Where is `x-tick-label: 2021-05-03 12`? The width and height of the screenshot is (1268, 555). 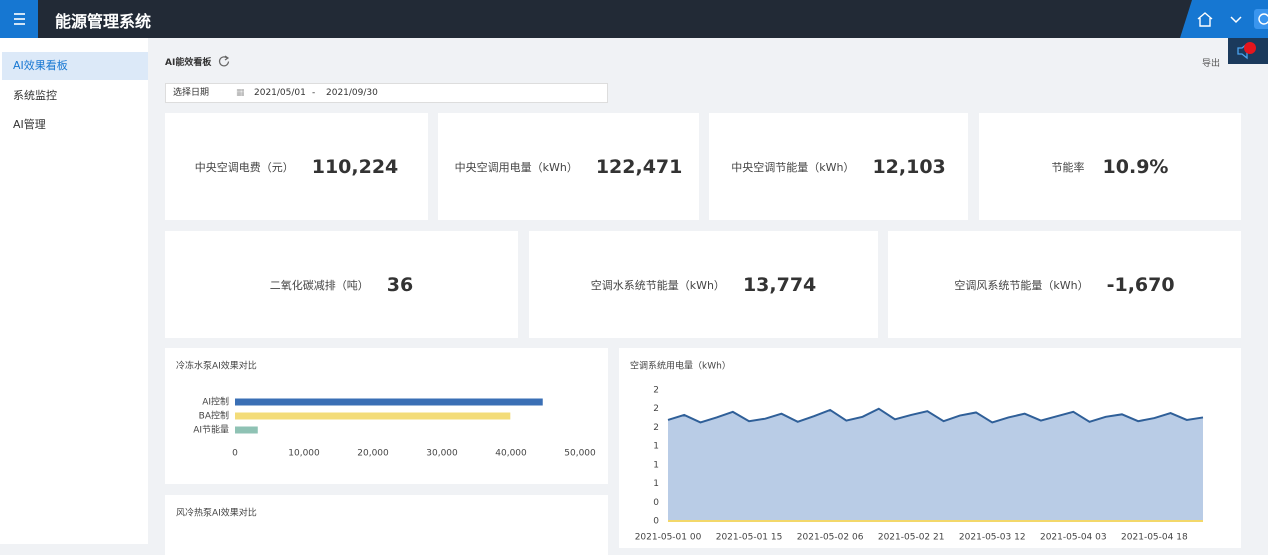
x-tick-label: 2021-05-03 12 is located at coordinates (992, 538).